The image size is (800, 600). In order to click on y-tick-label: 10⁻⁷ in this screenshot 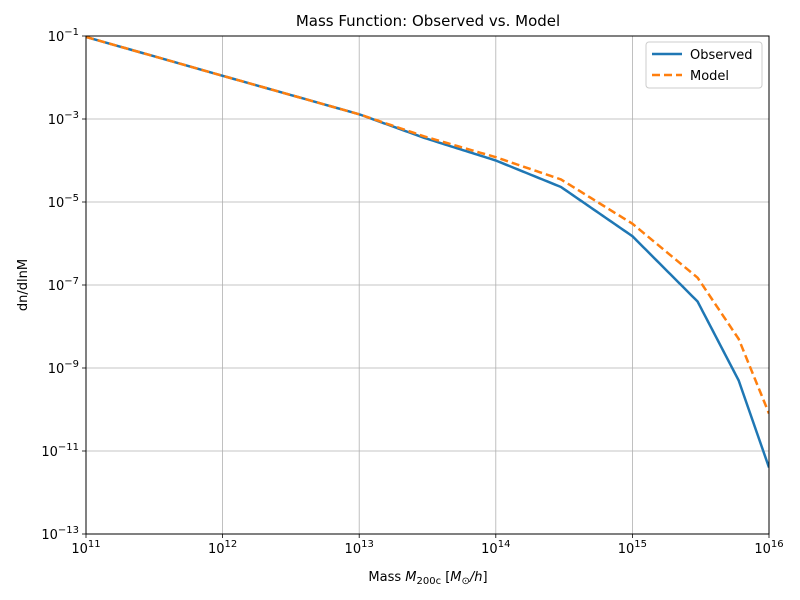, I will do `click(63, 285)`.